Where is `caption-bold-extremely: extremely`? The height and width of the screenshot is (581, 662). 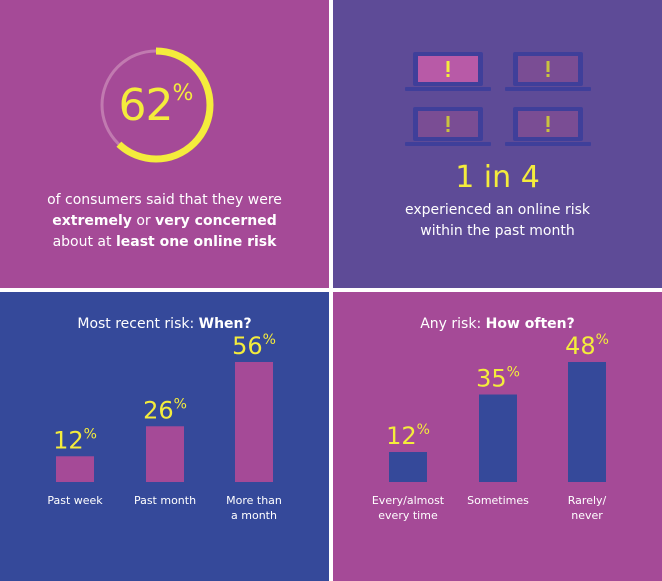 caption-bold-extremely: extremely is located at coordinates (92, 221).